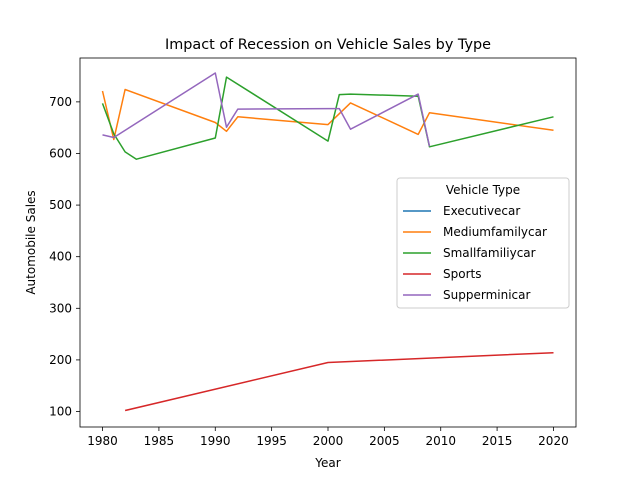 The width and height of the screenshot is (640, 480). What do you see at coordinates (271, 441) in the screenshot?
I see `x-tick-label: 1995` at bounding box center [271, 441].